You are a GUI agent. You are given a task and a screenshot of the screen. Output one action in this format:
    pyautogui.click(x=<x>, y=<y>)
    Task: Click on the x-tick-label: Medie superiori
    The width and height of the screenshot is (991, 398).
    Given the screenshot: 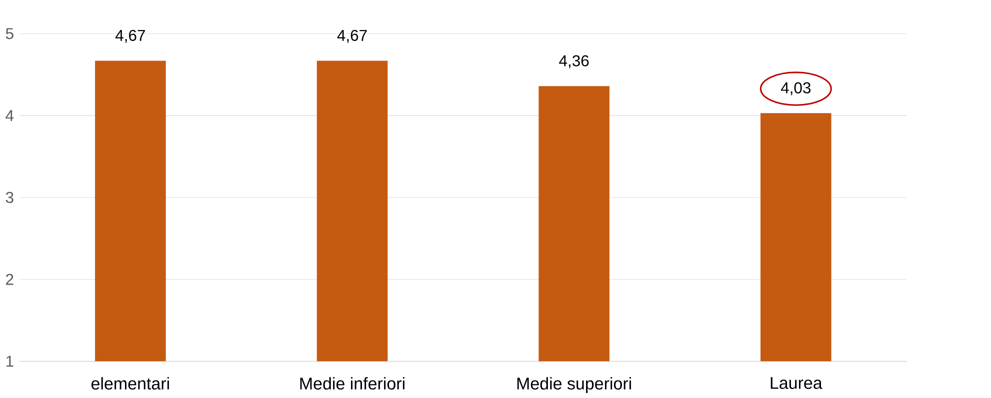 What is the action you would take?
    pyautogui.click(x=574, y=385)
    